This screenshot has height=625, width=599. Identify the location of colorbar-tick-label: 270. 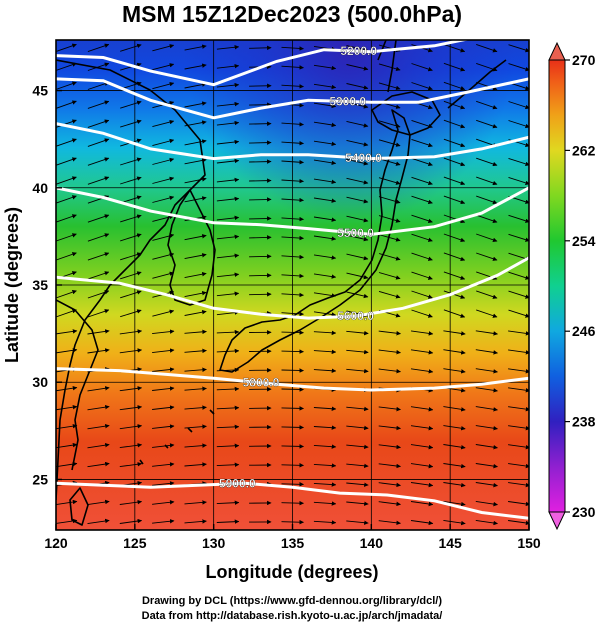
(584, 60).